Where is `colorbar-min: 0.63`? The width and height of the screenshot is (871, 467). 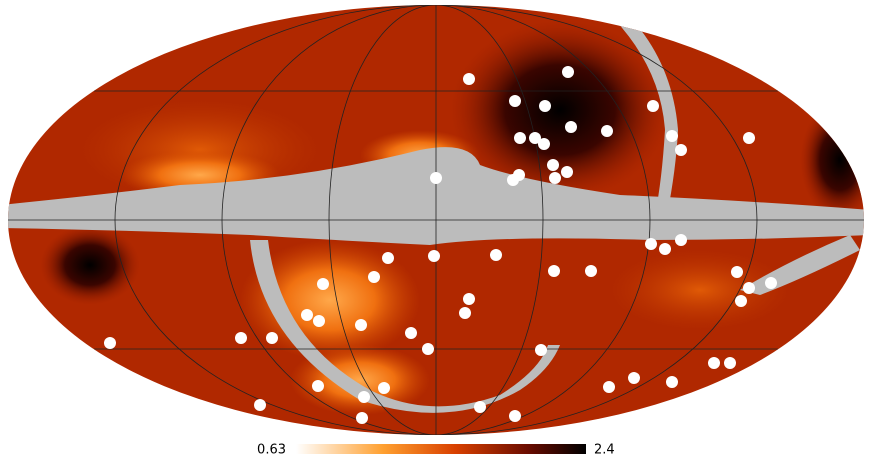
colorbar-min: 0.63 is located at coordinates (271, 450).